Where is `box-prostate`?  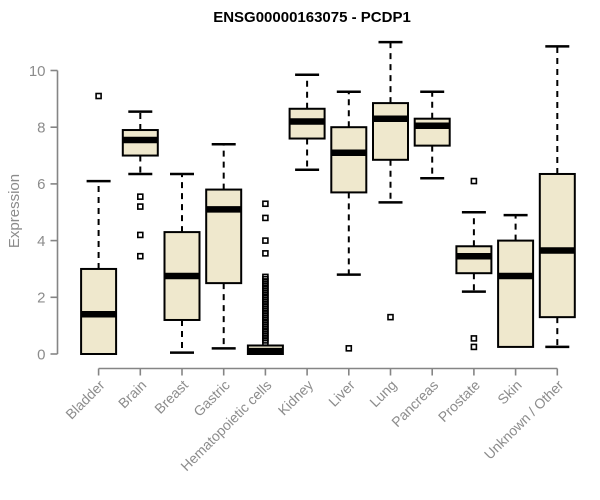
box-prostate is located at coordinates (474, 264).